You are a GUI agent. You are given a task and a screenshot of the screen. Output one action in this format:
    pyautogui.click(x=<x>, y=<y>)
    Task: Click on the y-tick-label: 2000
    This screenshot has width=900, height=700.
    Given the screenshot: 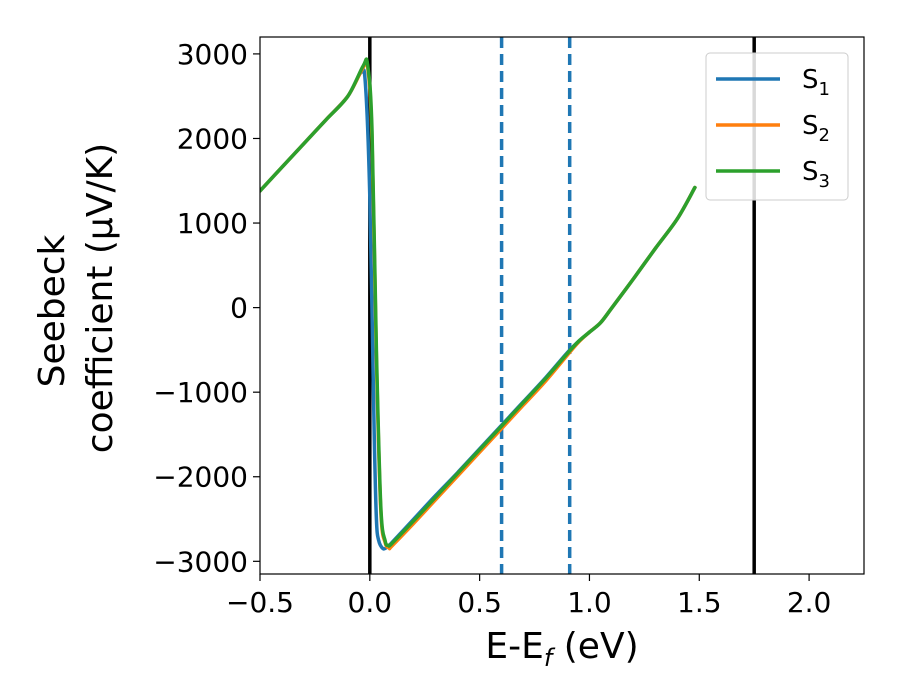 What is the action you would take?
    pyautogui.click(x=212, y=138)
    